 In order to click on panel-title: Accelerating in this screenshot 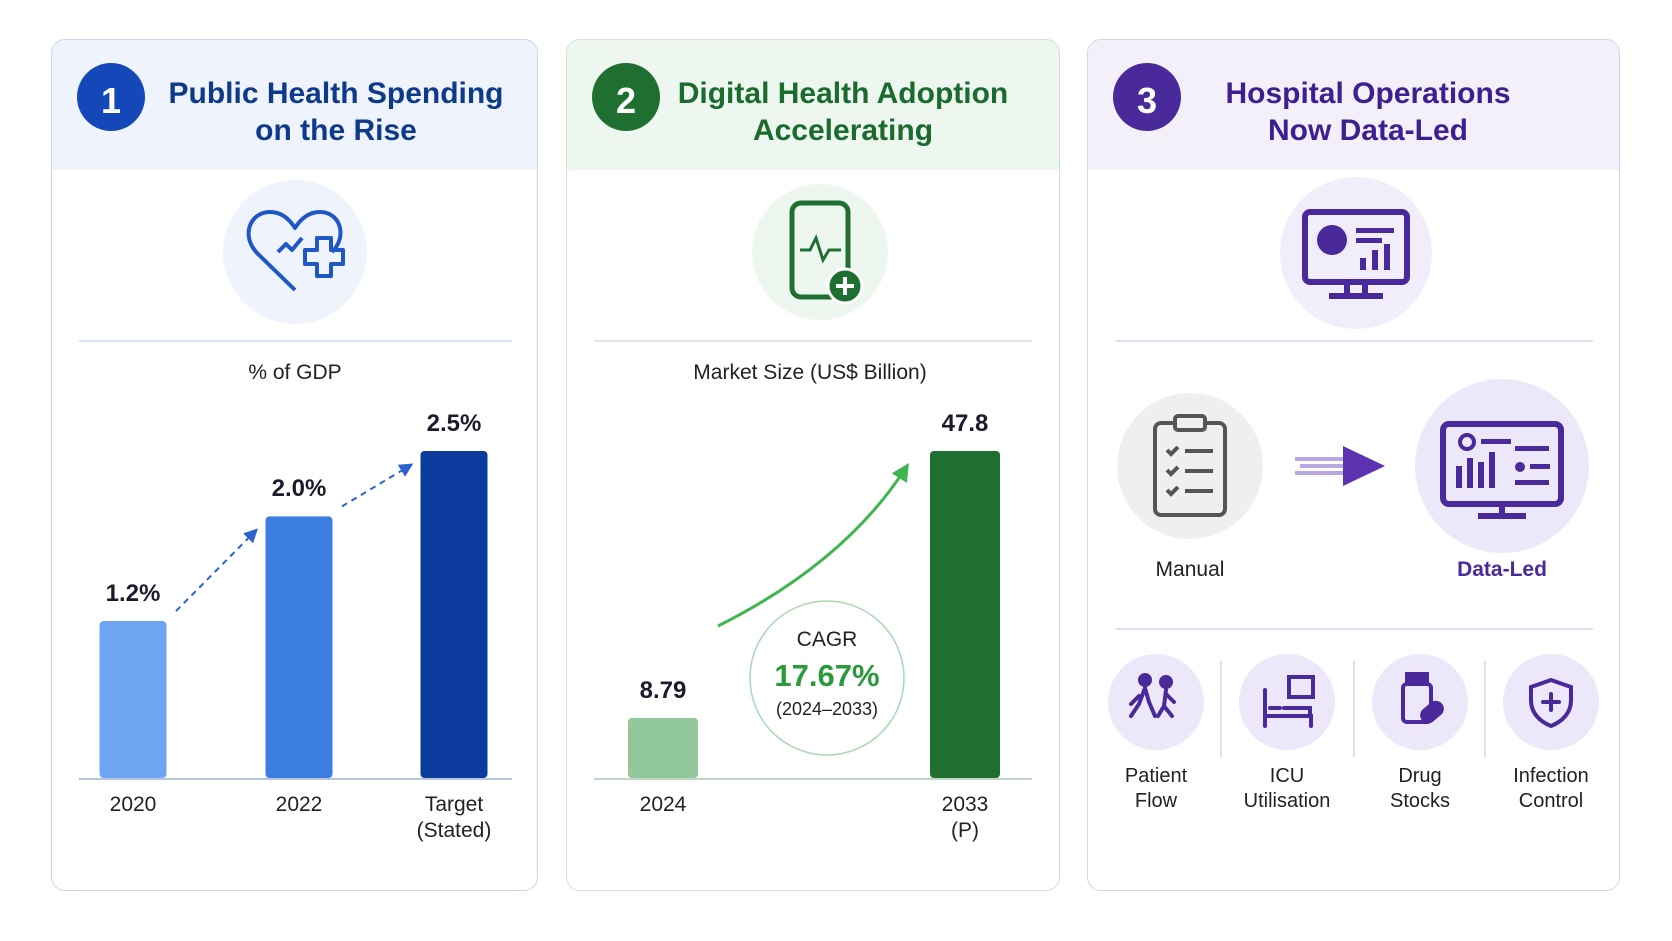, I will do `click(843, 130)`.